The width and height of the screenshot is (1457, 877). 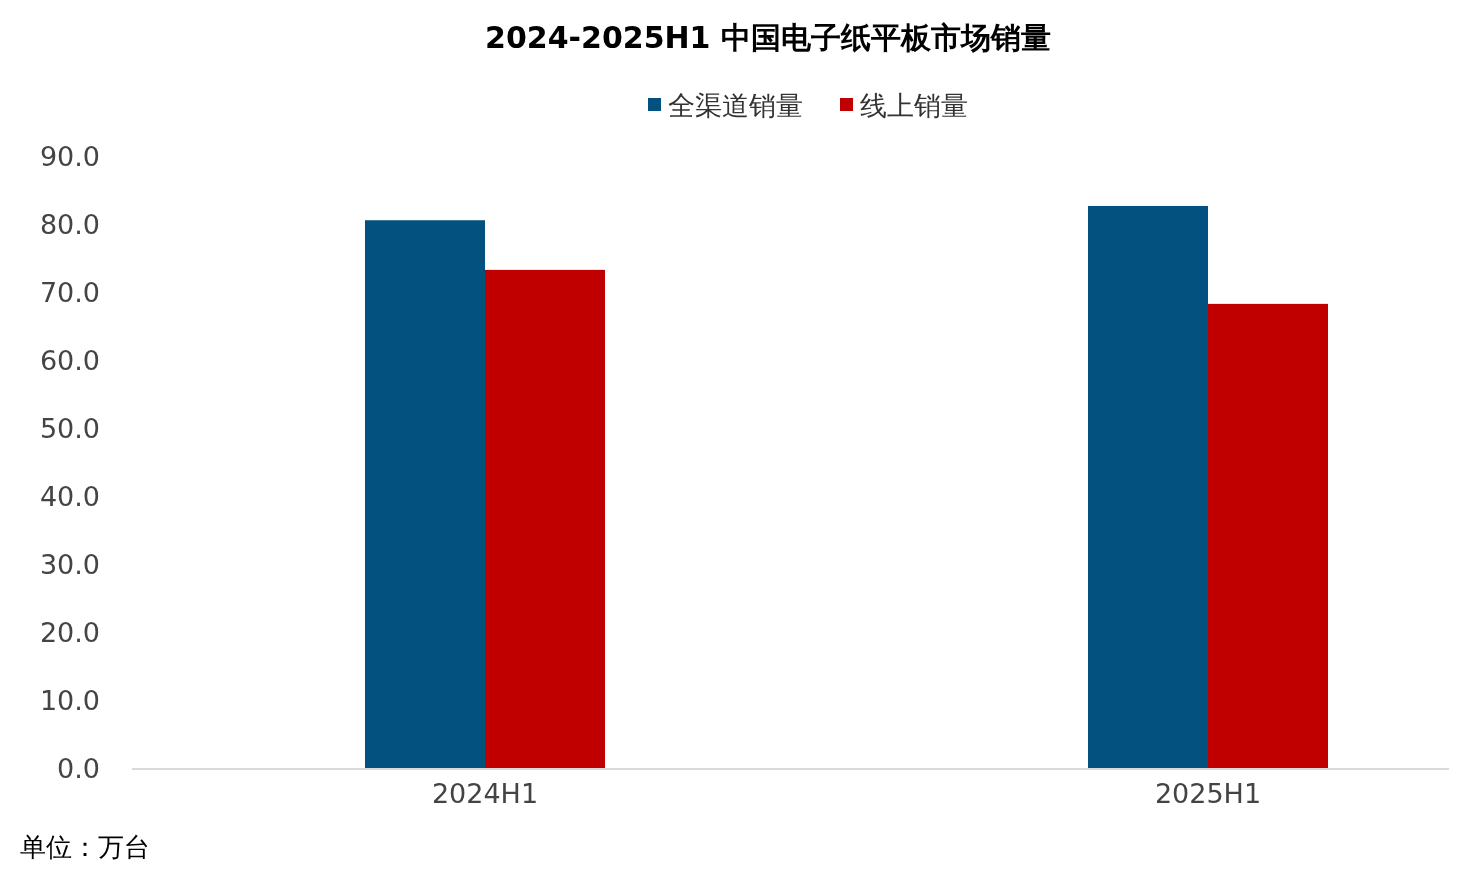 What do you see at coordinates (69, 225) in the screenshot?
I see `y-tick-label: 80.0` at bounding box center [69, 225].